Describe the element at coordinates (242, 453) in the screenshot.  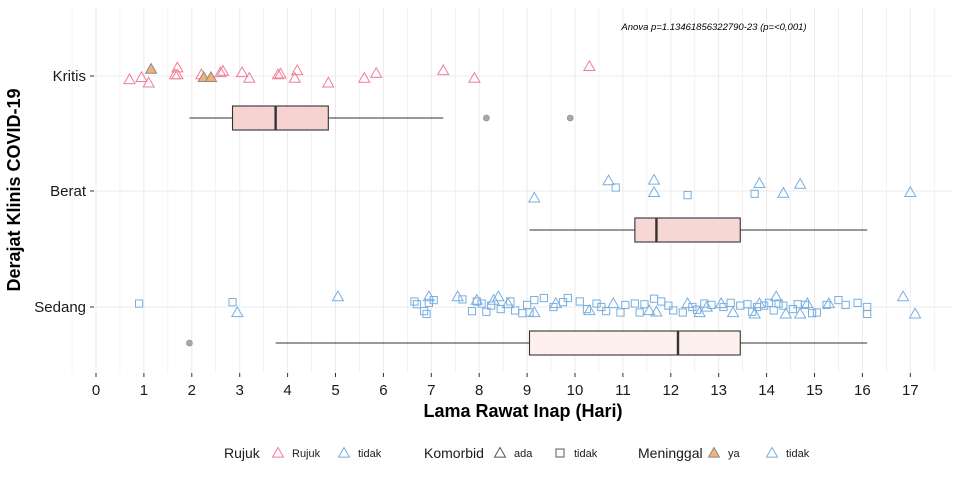
I see `legend-title: Rujuk` at that location.